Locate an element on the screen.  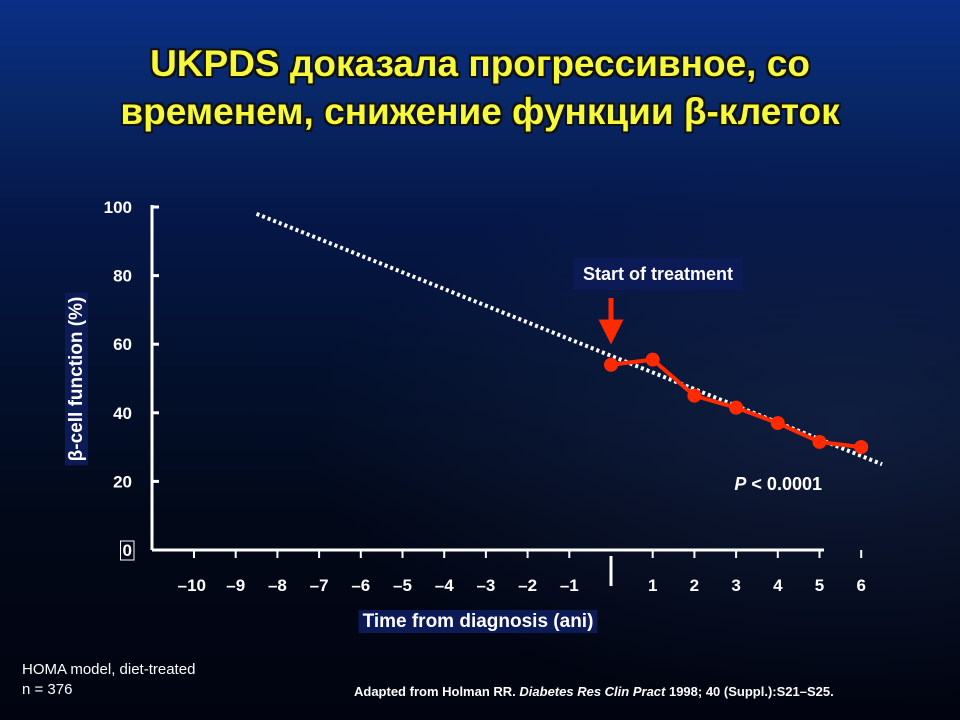
title-line-2: временем, снижение функции β-клеток is located at coordinates (480, 111).